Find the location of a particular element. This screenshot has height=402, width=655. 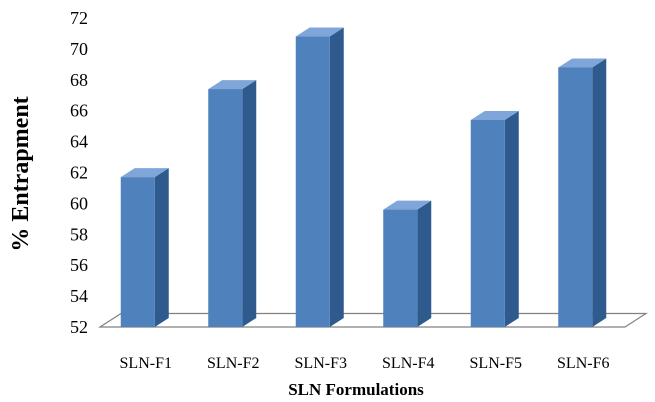

bar-SLN-F2 is located at coordinates (232, 203).